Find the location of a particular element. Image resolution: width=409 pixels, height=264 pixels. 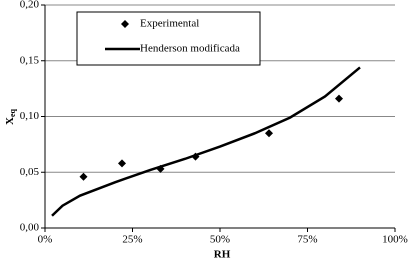

y-tick-label: 0,00 is located at coordinates (30, 228).